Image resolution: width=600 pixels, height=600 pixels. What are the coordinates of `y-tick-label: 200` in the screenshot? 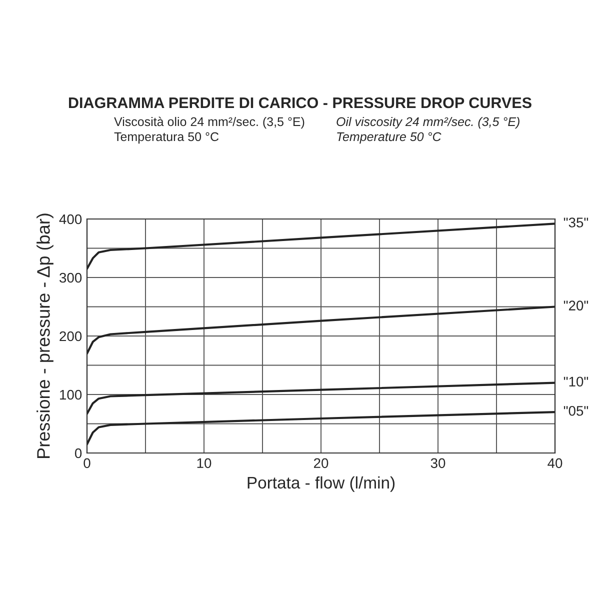 It's located at (71, 336).